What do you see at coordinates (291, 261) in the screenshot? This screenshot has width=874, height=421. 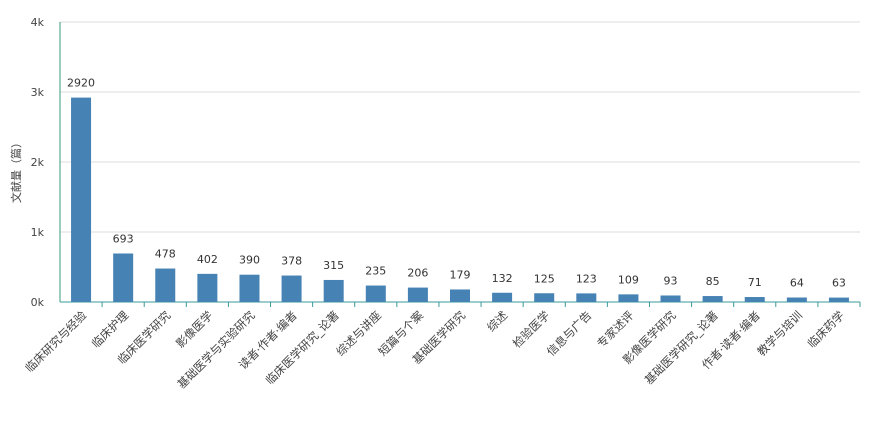 I see `value-label: 378` at bounding box center [291, 261].